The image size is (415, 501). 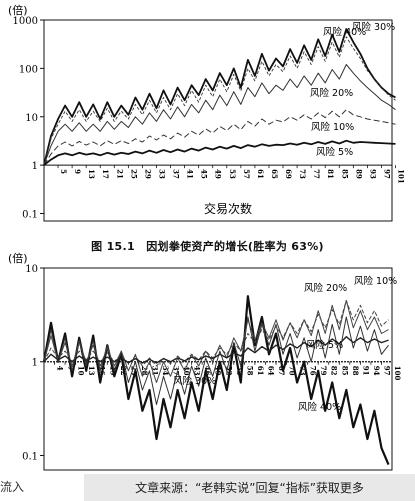 What do you see at coordinates (376, 371) in the screenshot?
I see `x-tick-label: 94` at bounding box center [376, 371].